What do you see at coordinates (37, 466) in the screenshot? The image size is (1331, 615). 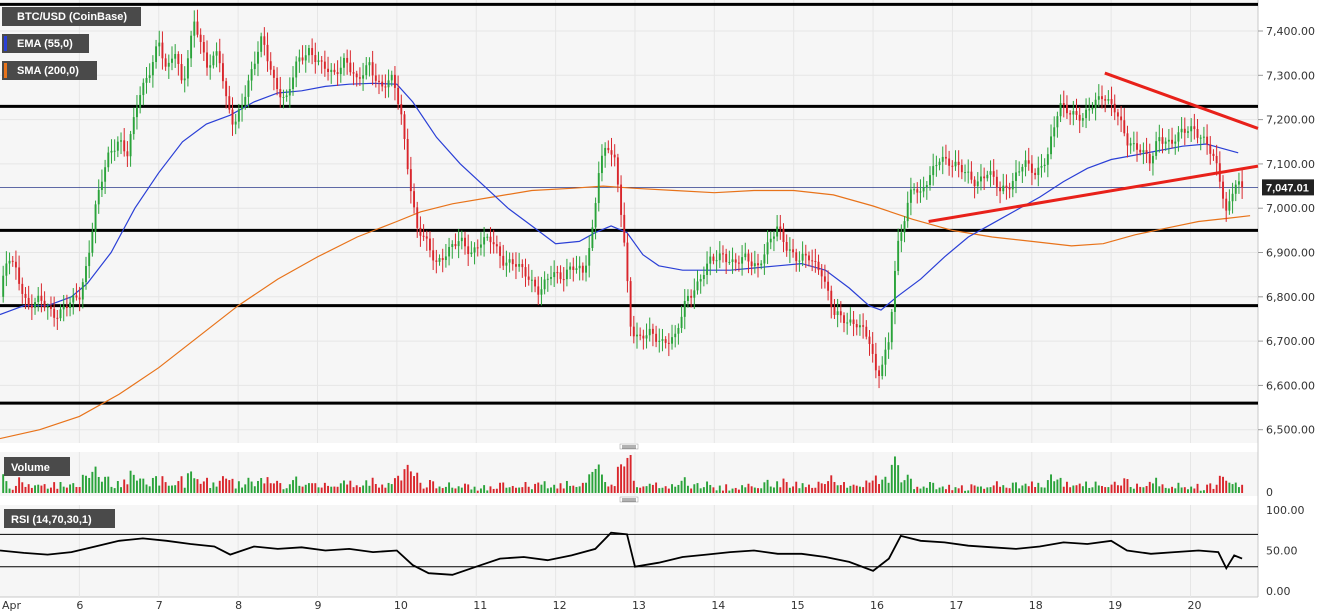 I see `volume-tag: Volume` at bounding box center [37, 466].